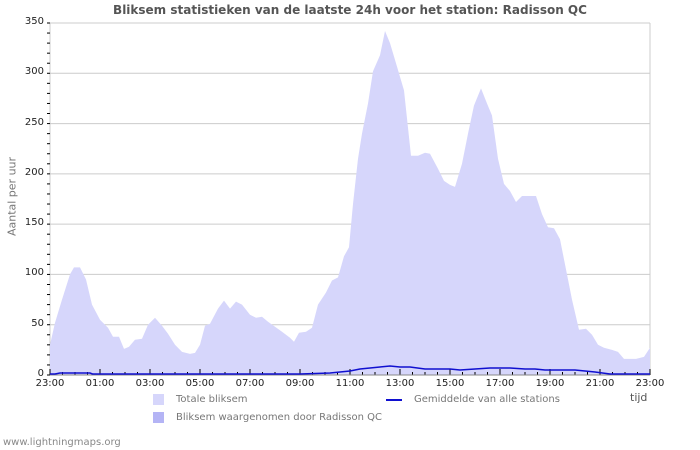 This screenshot has height=450, width=700. What do you see at coordinates (500, 383) in the screenshot?
I see `x-tick-label: 17:00` at bounding box center [500, 383].